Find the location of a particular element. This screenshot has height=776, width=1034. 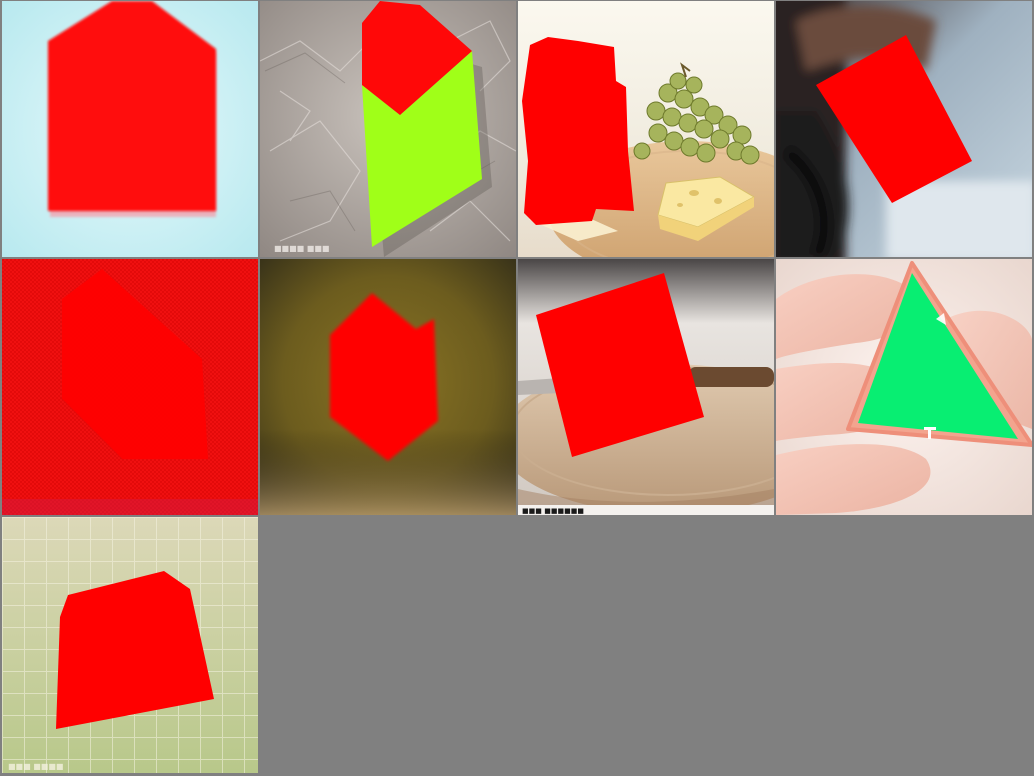

tile-8-image is located at coordinates (904, 387).